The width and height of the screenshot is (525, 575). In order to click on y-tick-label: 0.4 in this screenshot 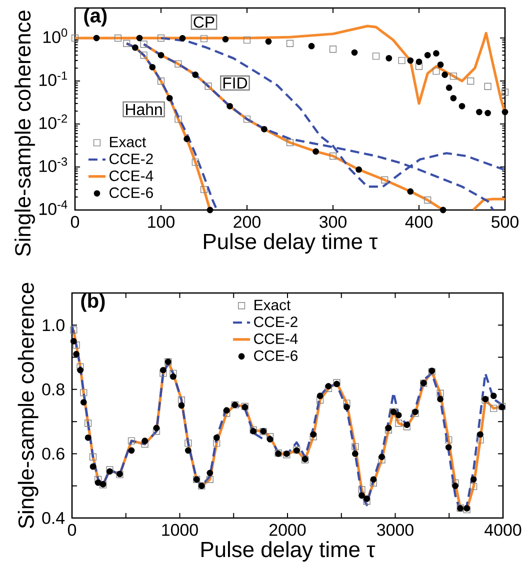, I will do `click(53, 518)`.